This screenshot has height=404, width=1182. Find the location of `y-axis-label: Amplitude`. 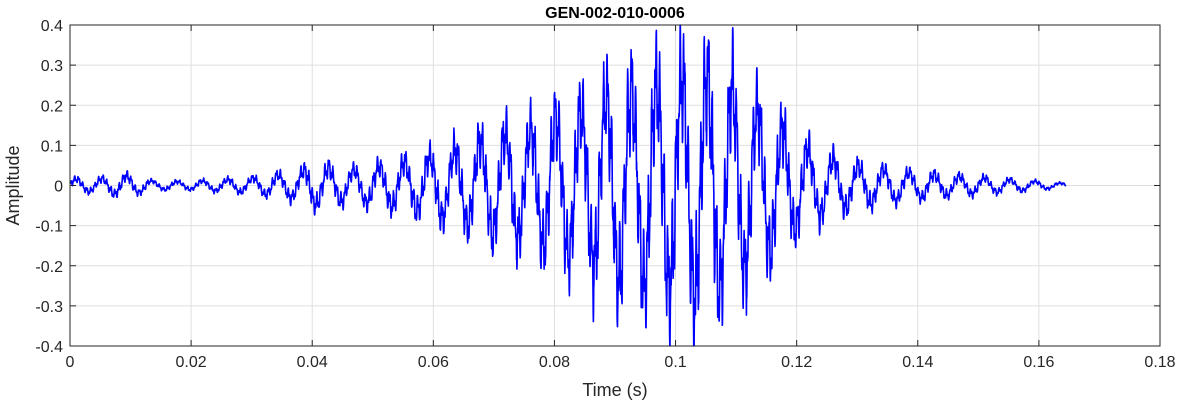

y-axis-label: Amplitude is located at coordinates (13, 185).